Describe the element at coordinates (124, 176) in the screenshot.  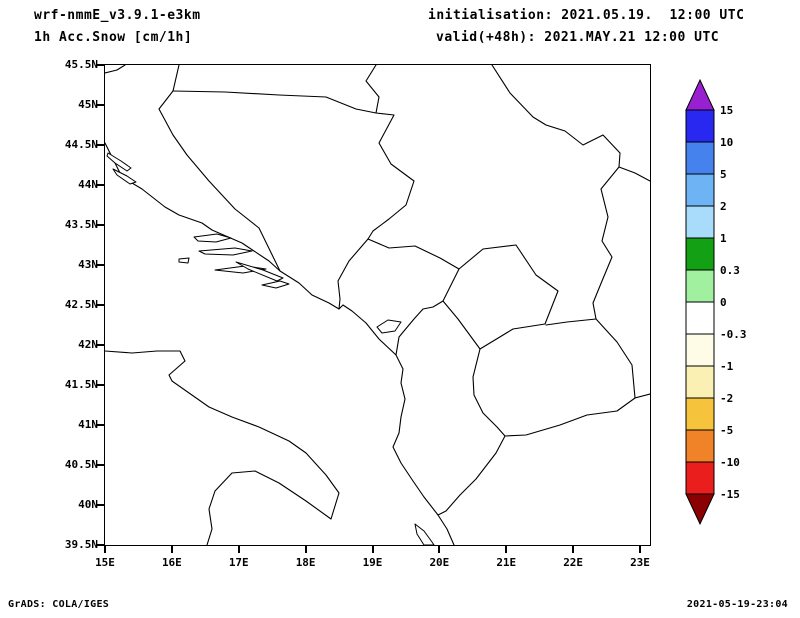
I see `island-dugi-otok` at that location.